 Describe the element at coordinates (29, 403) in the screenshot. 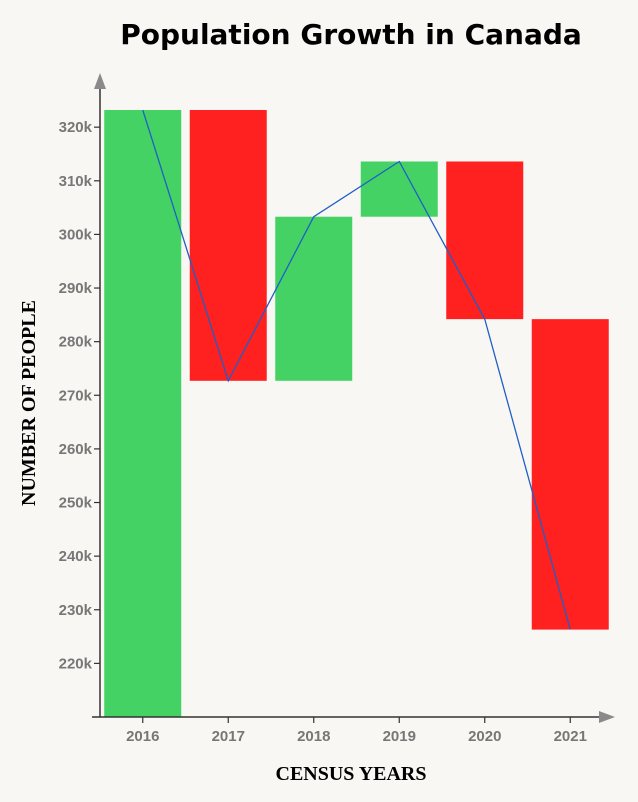

I see `y-axis-title: NUMBER OF PEOPLE` at that location.